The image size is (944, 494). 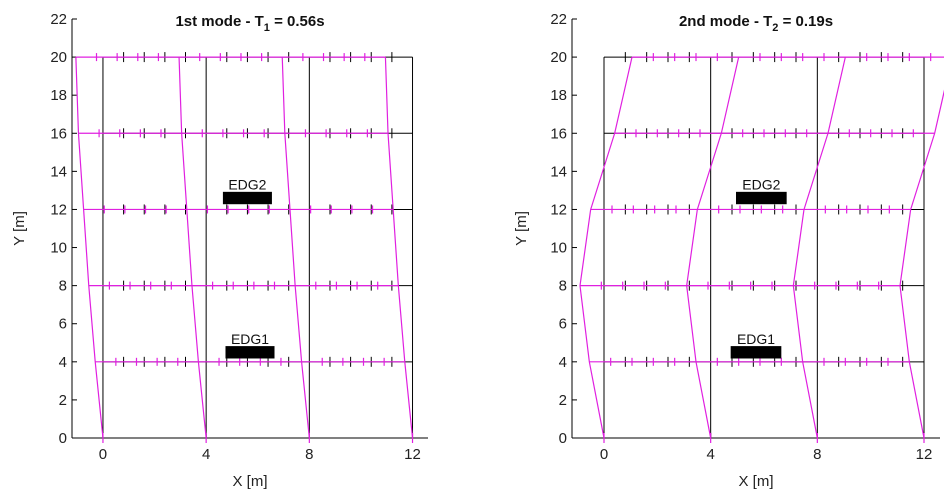 What do you see at coordinates (756, 23) in the screenshot?
I see `chart-title: 2nd mode - T2 = 0.19s` at bounding box center [756, 23].